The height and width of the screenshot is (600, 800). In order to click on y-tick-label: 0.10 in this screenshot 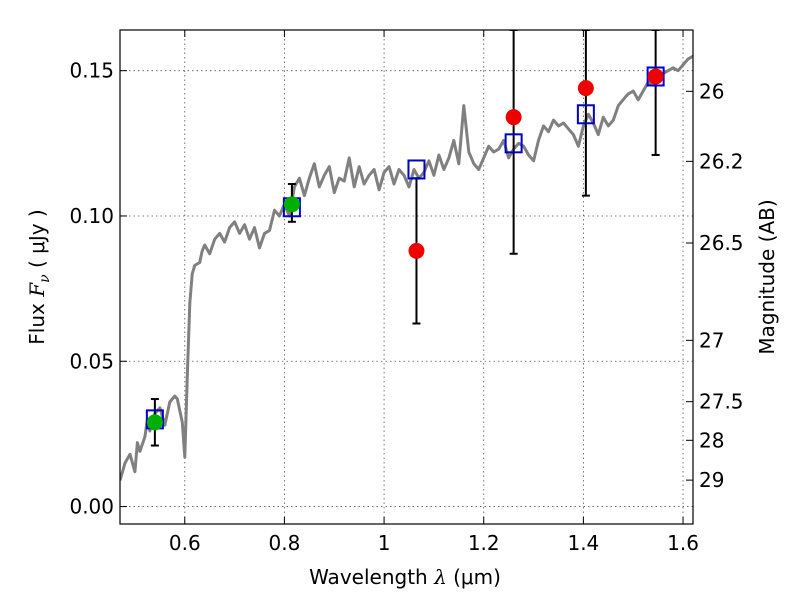, I will do `click(91, 216)`.